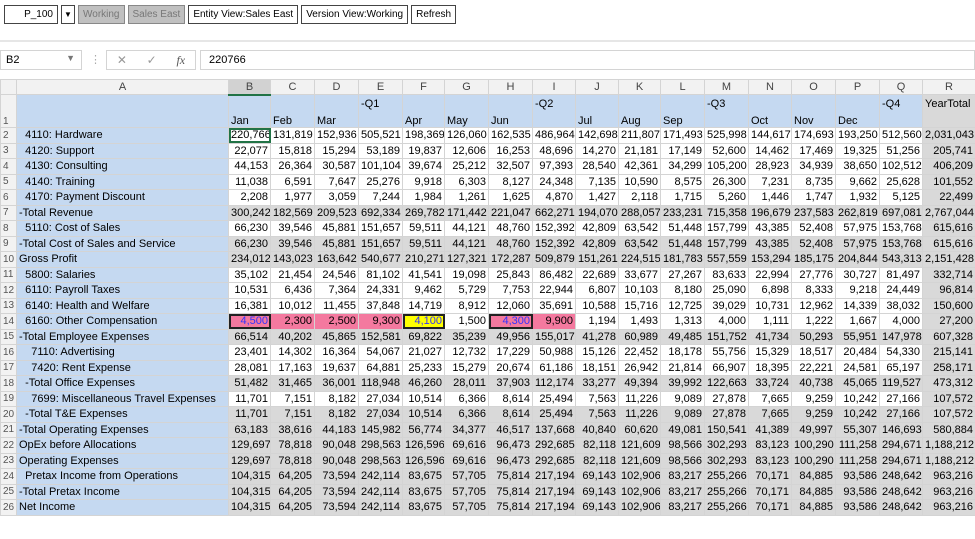 Image resolution: width=975 pixels, height=539 pixels. Describe the element at coordinates (423, 274) in the screenshot. I see `cell-F11: 41,541` at that location.